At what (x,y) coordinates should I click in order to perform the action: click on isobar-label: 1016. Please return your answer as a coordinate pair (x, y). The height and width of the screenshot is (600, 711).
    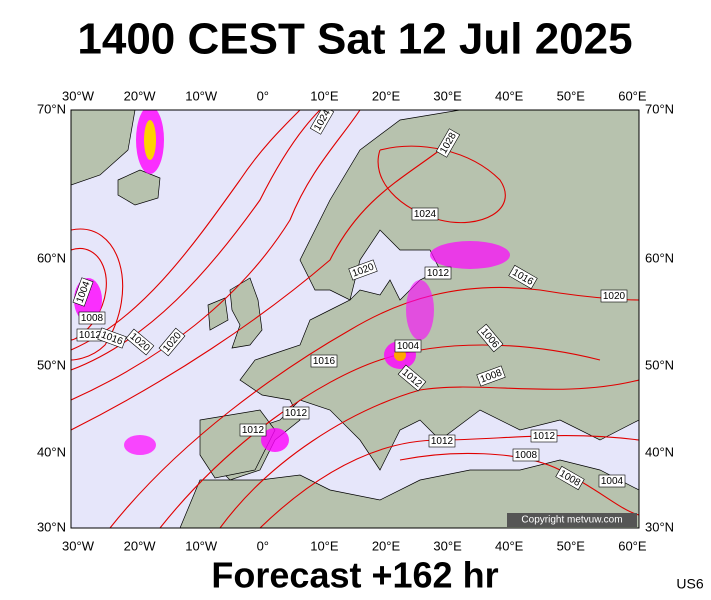
    Looking at the image, I should click on (324, 361).